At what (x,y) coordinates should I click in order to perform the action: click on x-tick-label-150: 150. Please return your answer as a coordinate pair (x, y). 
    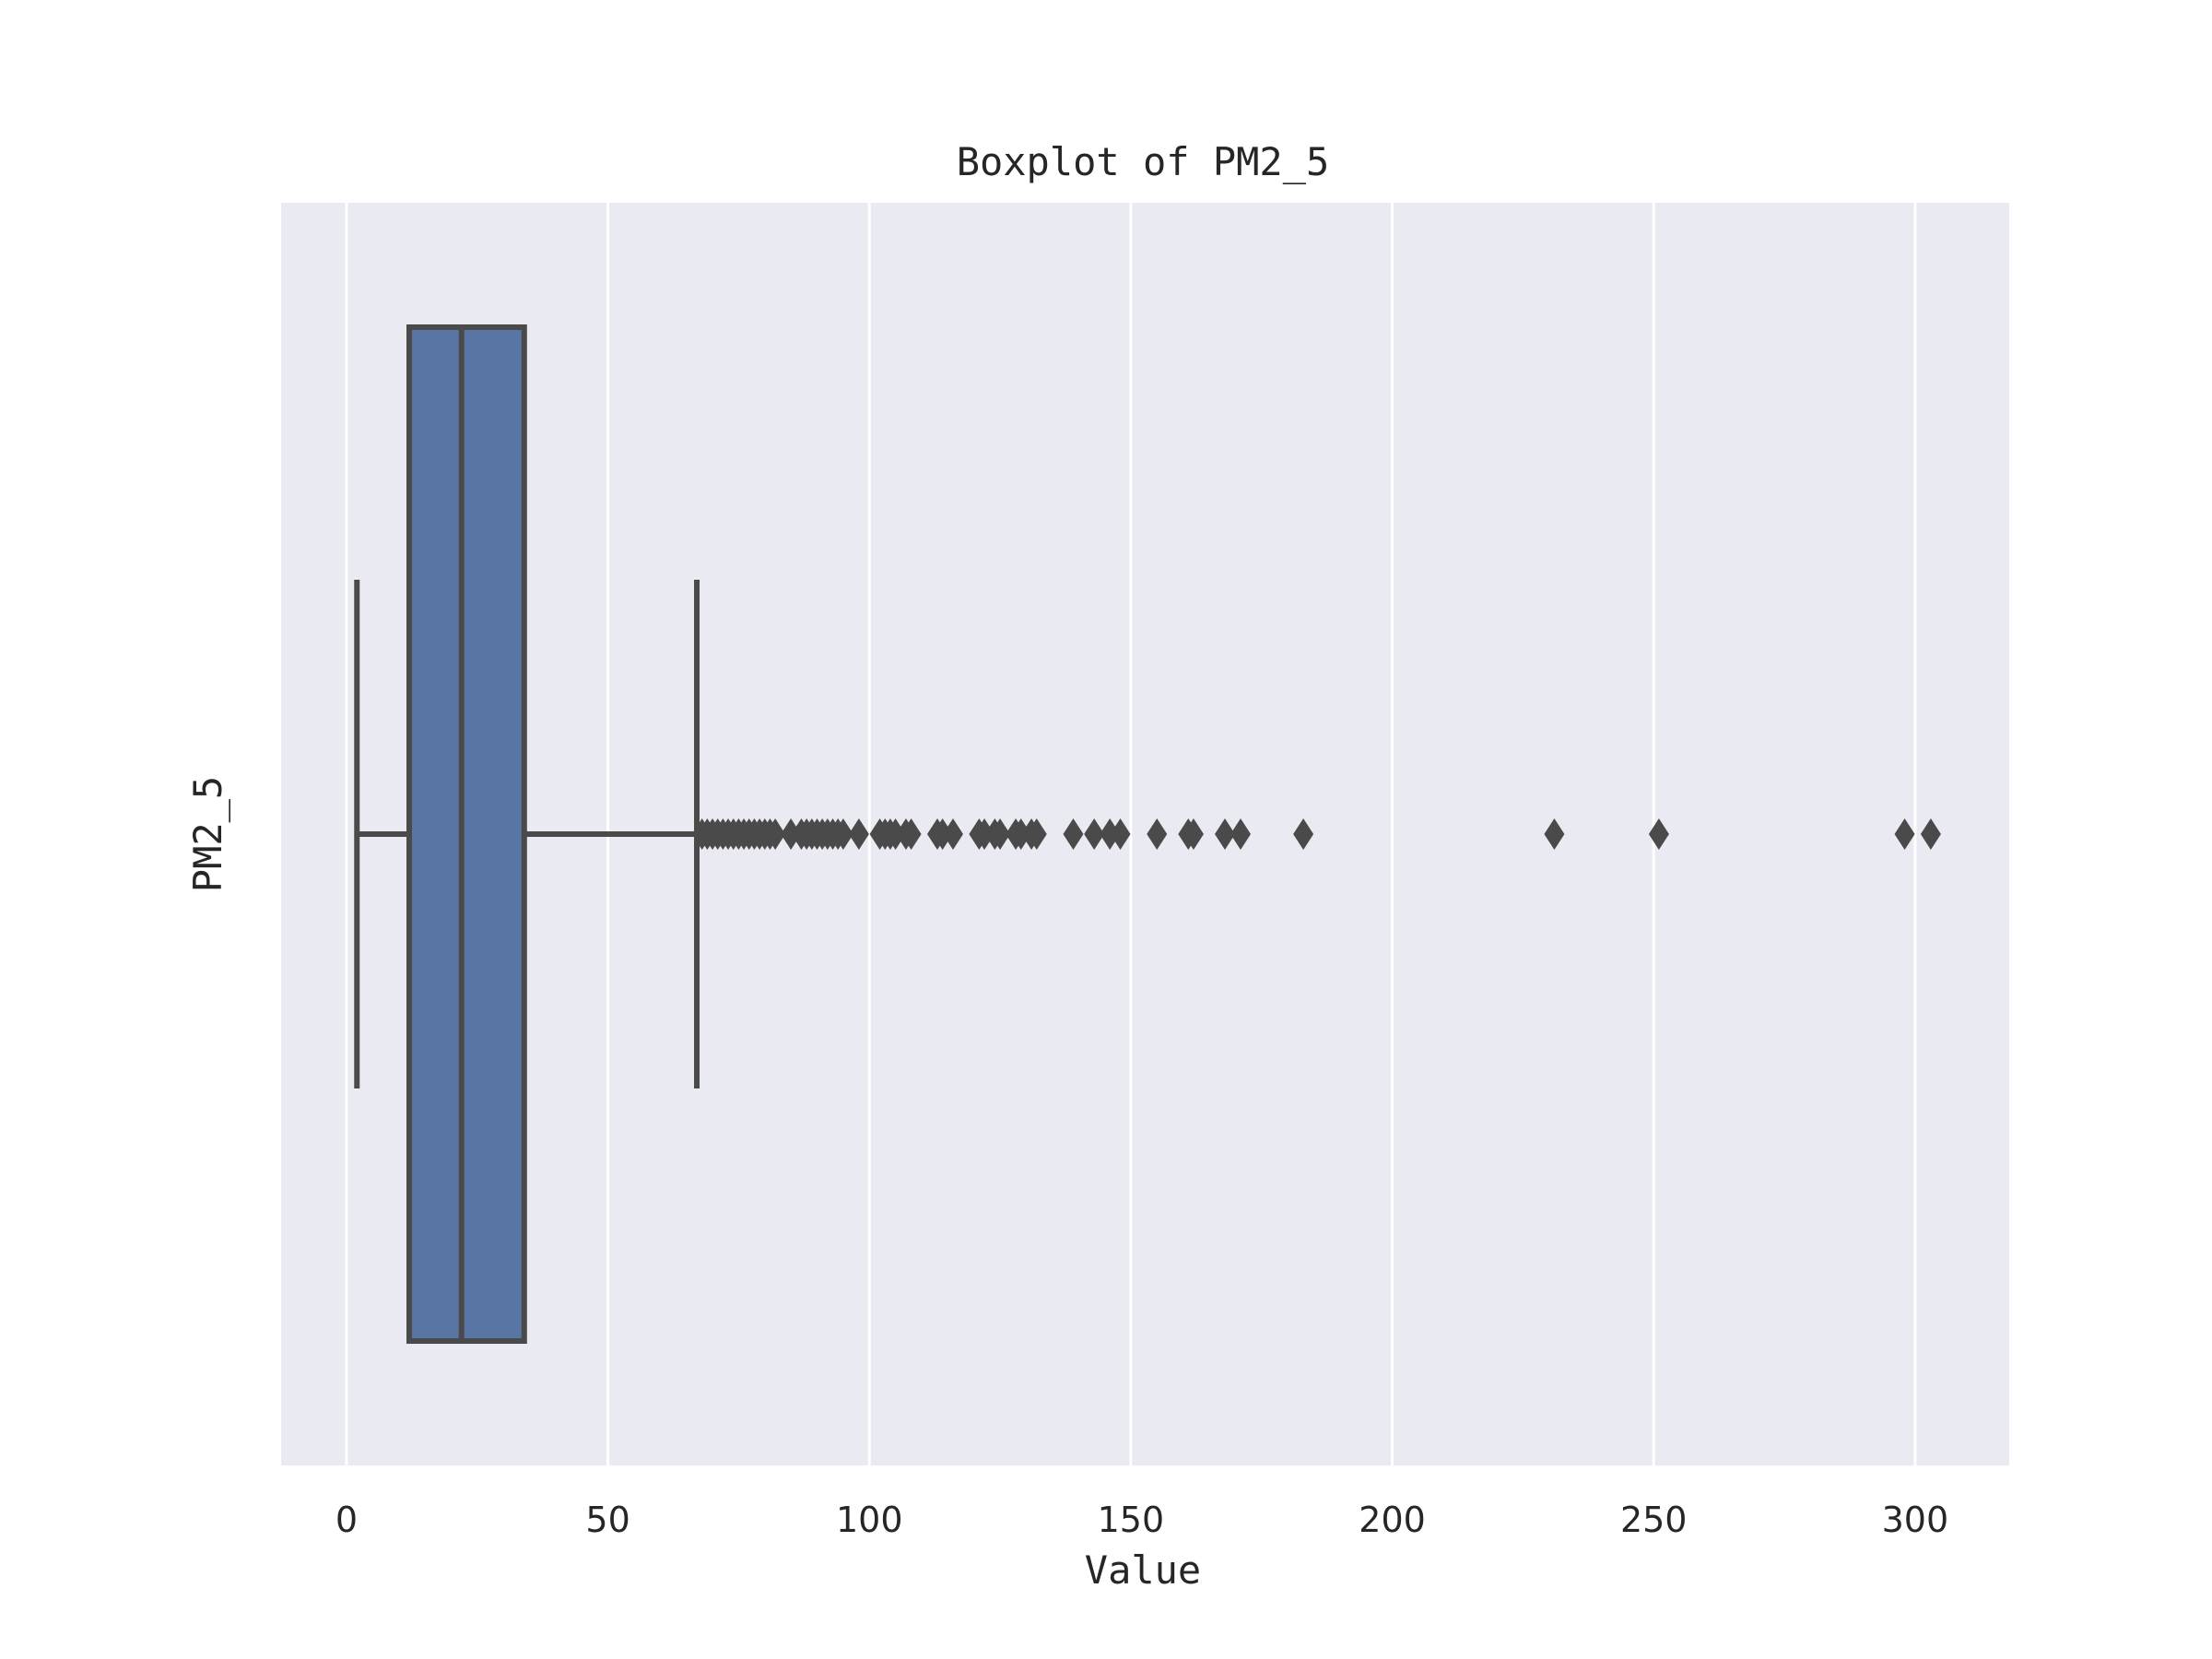
    Looking at the image, I should click on (1131, 1520).